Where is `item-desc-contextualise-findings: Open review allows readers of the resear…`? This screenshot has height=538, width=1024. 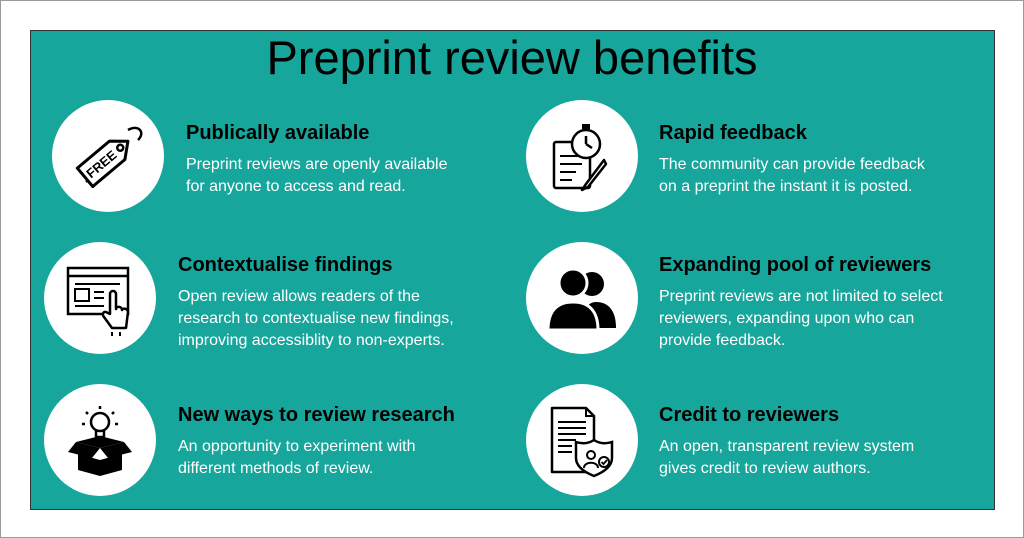
item-desc-contextualise-findings: Open review allows readers of the resear… is located at coordinates (316, 318).